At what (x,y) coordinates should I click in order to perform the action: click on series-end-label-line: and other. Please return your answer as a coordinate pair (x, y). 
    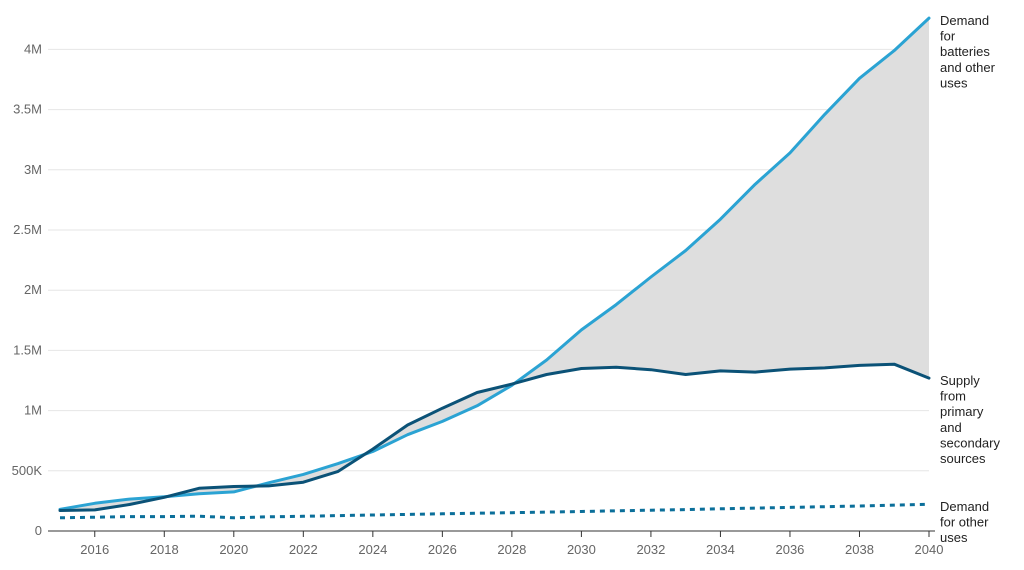
    Looking at the image, I should click on (968, 67).